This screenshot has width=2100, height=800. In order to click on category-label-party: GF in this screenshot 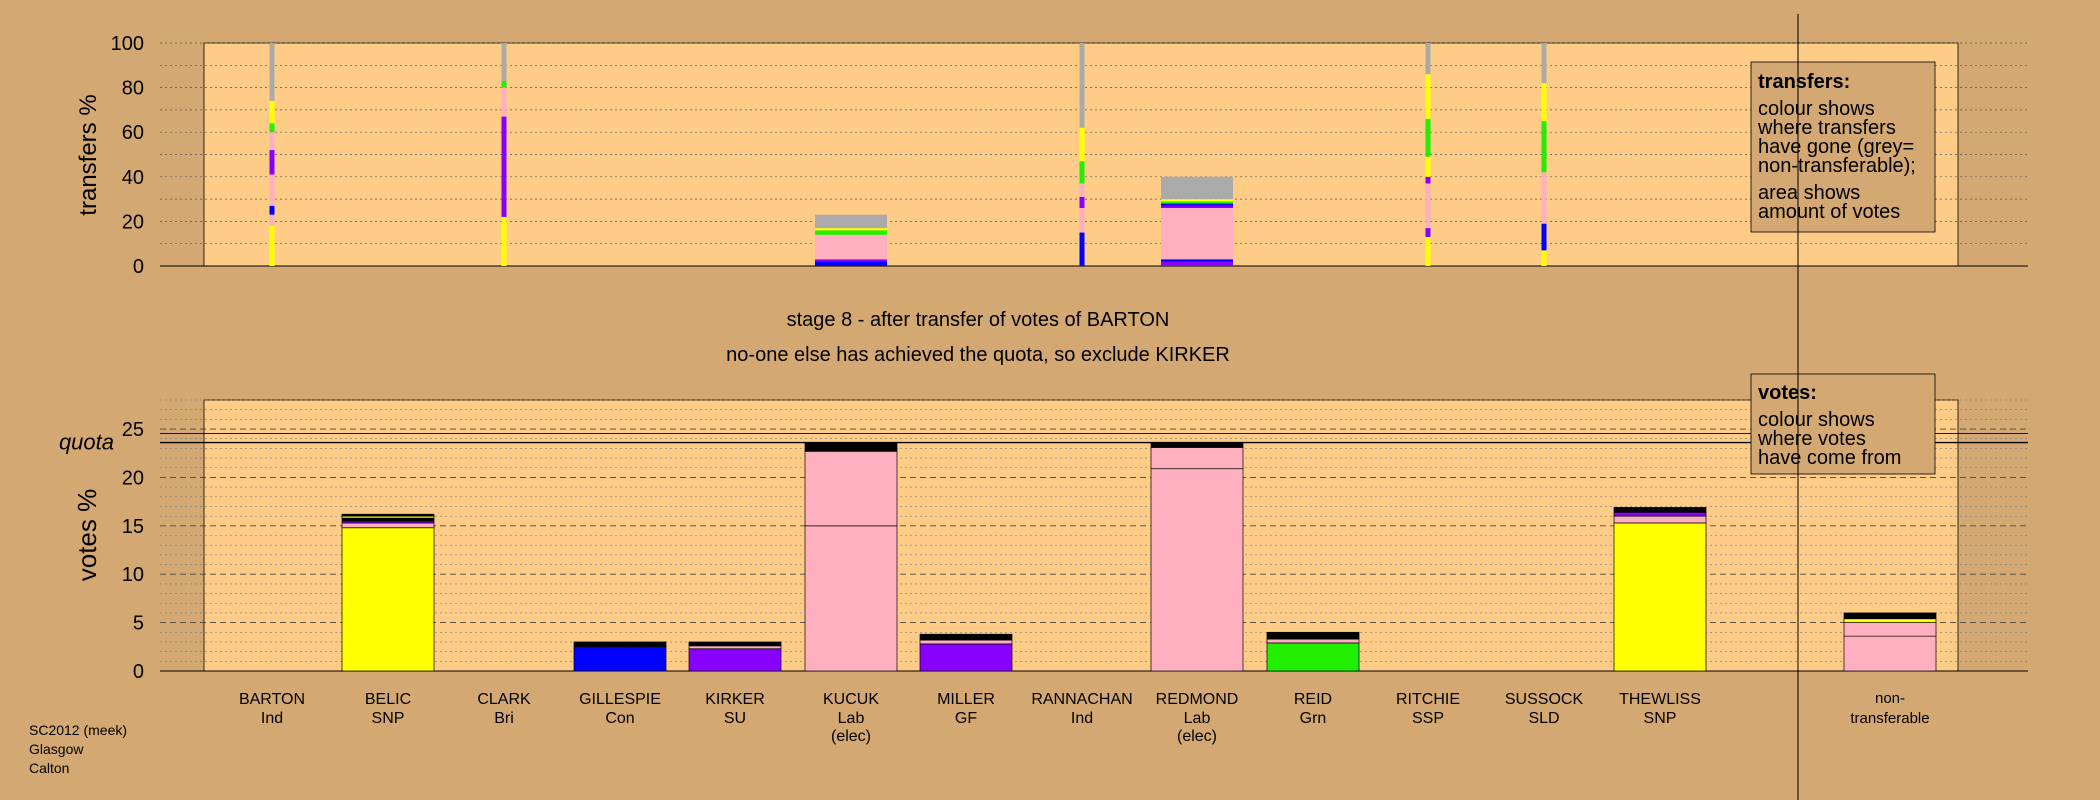, I will do `click(966, 718)`.